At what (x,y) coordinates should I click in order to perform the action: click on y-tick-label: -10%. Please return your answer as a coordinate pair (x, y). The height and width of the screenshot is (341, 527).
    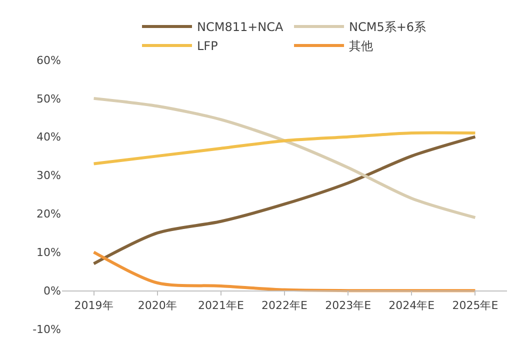
    Looking at the image, I should click on (46, 329).